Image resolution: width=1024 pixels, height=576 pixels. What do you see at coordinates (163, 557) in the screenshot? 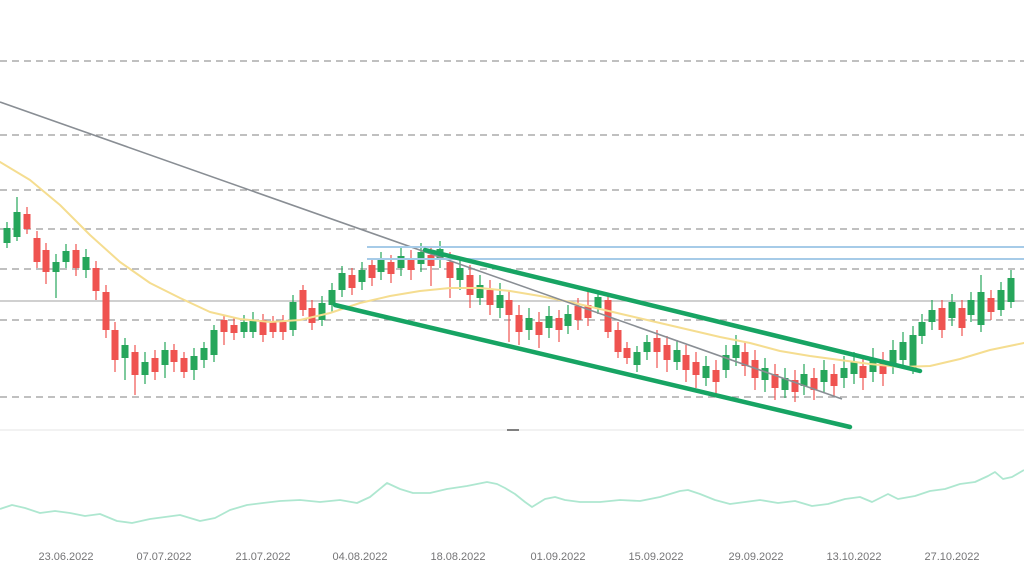
I see `x-axis-label: 07.07.2022` at bounding box center [163, 557].